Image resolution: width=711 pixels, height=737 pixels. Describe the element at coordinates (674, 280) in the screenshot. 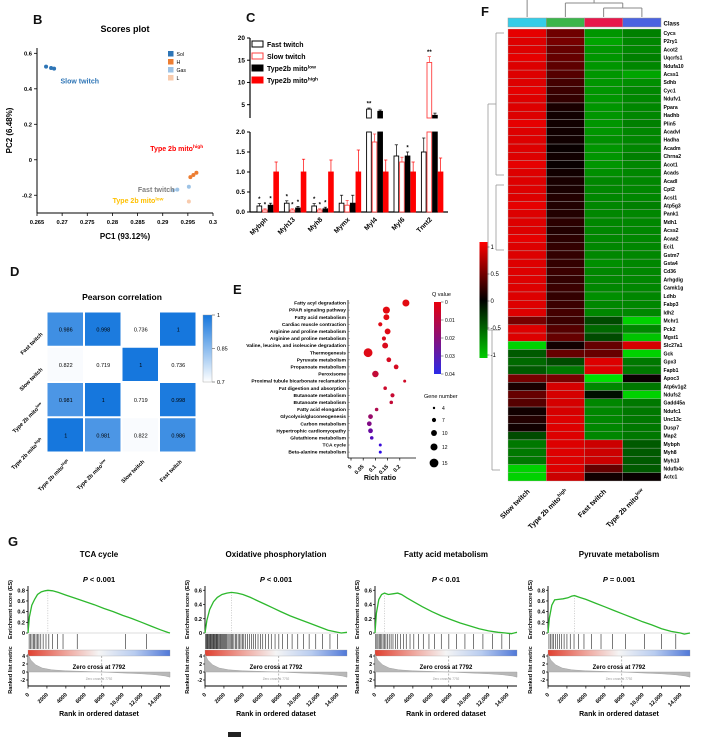

I see `gene-label: Arhgdig` at that location.